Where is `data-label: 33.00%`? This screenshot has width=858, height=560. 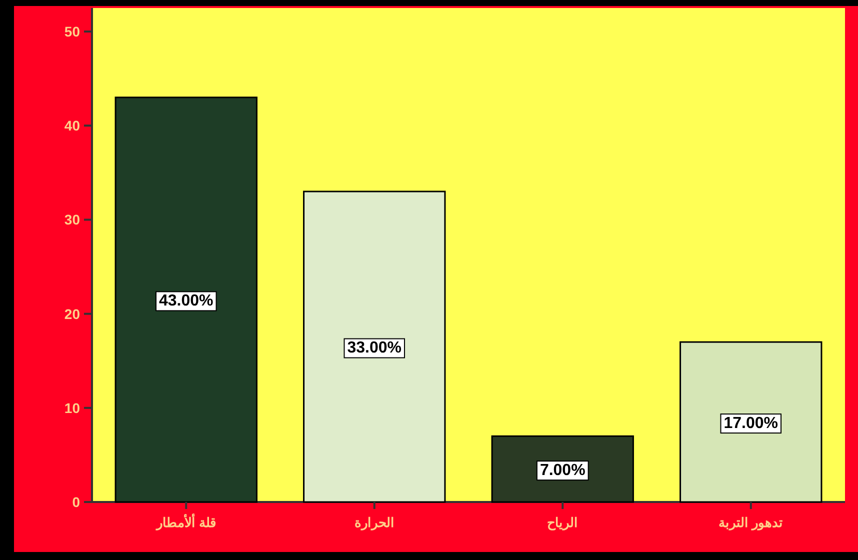 data-label: 33.00% is located at coordinates (374, 348).